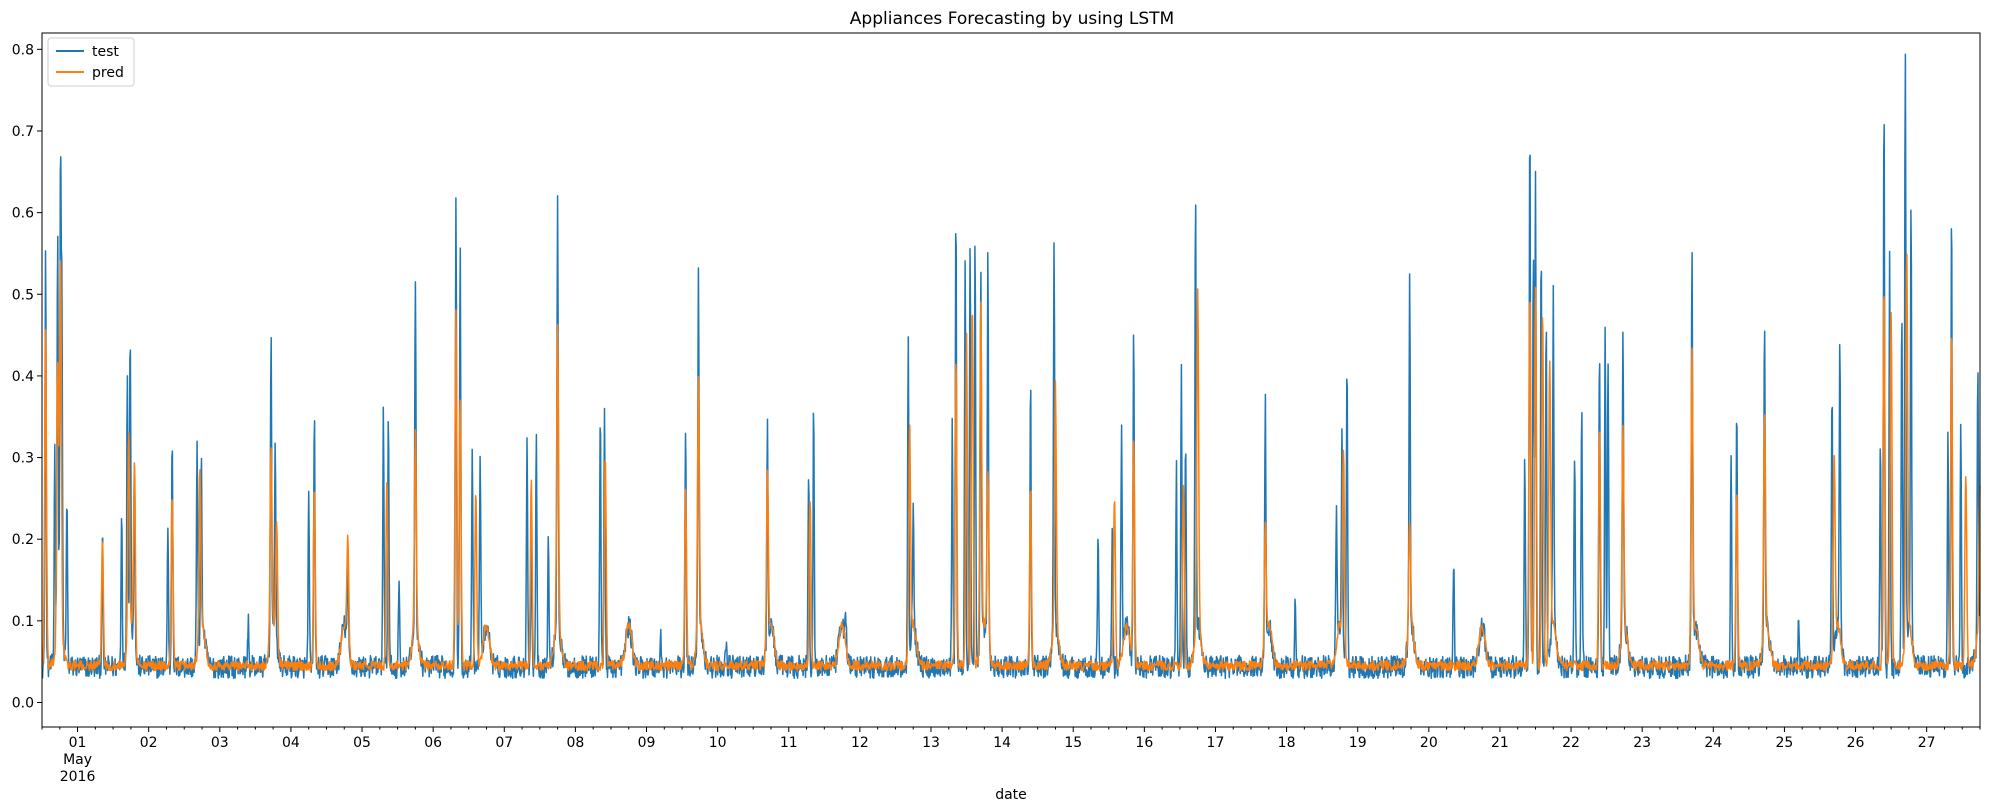  Describe the element at coordinates (1642, 743) in the screenshot. I see `x-tick-label: 23` at that location.